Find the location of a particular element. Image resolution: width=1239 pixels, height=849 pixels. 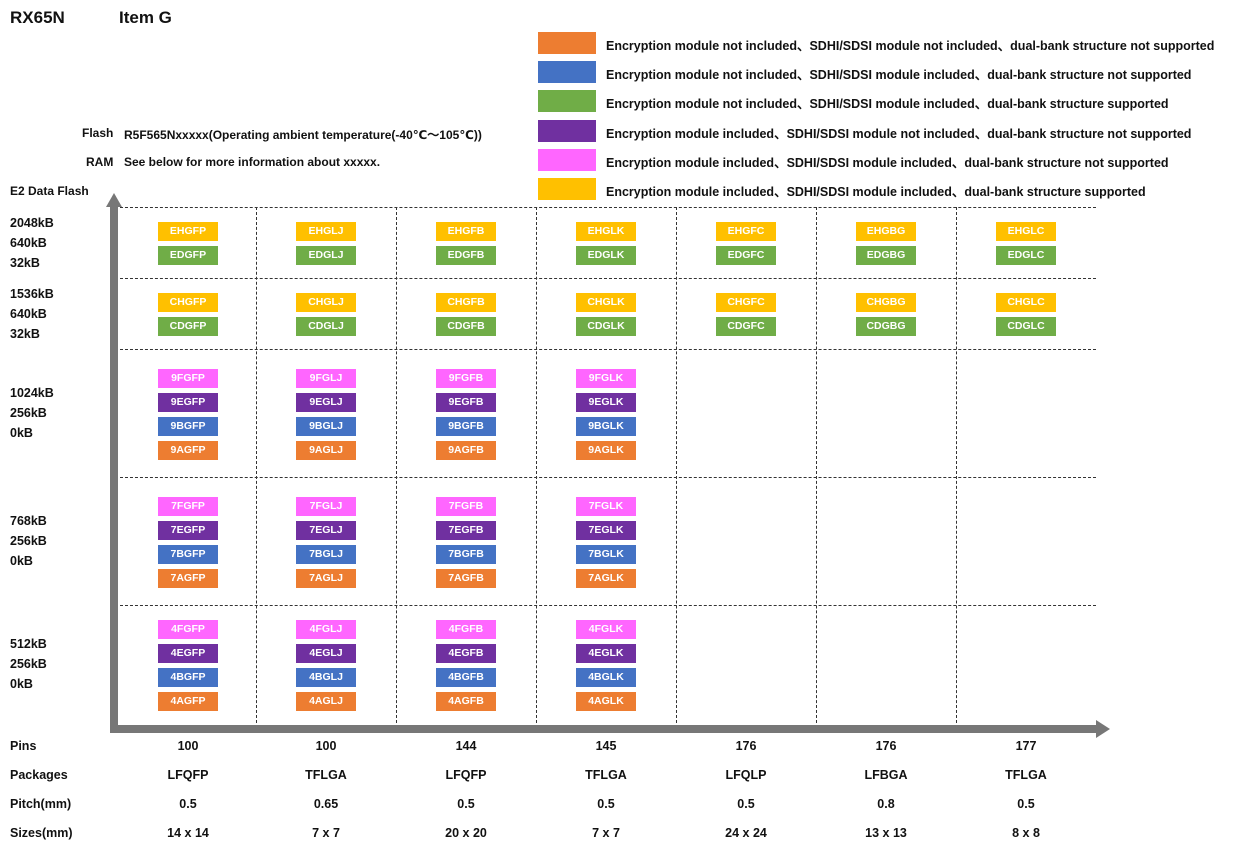

memory-value: 1536kB is located at coordinates (32, 293).